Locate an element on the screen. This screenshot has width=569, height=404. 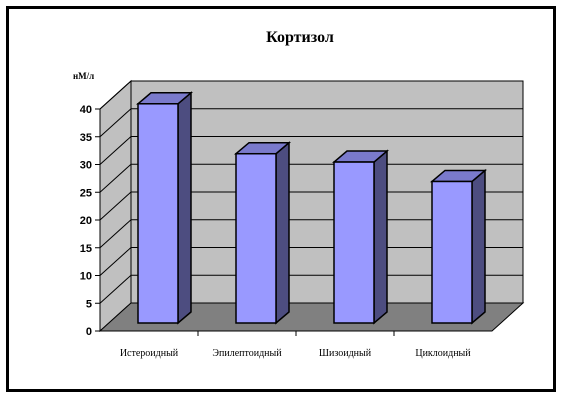
chart-title: Кортизол is located at coordinates (300, 37).